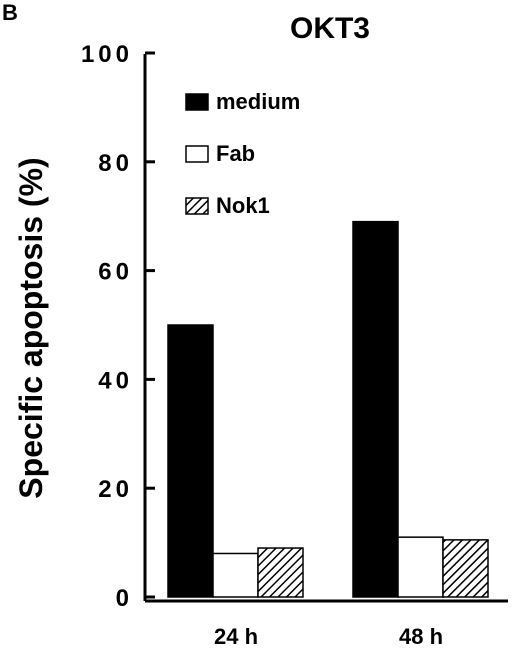 The image size is (520, 652). I want to click on y-tick-label: 100, so click(107, 54).